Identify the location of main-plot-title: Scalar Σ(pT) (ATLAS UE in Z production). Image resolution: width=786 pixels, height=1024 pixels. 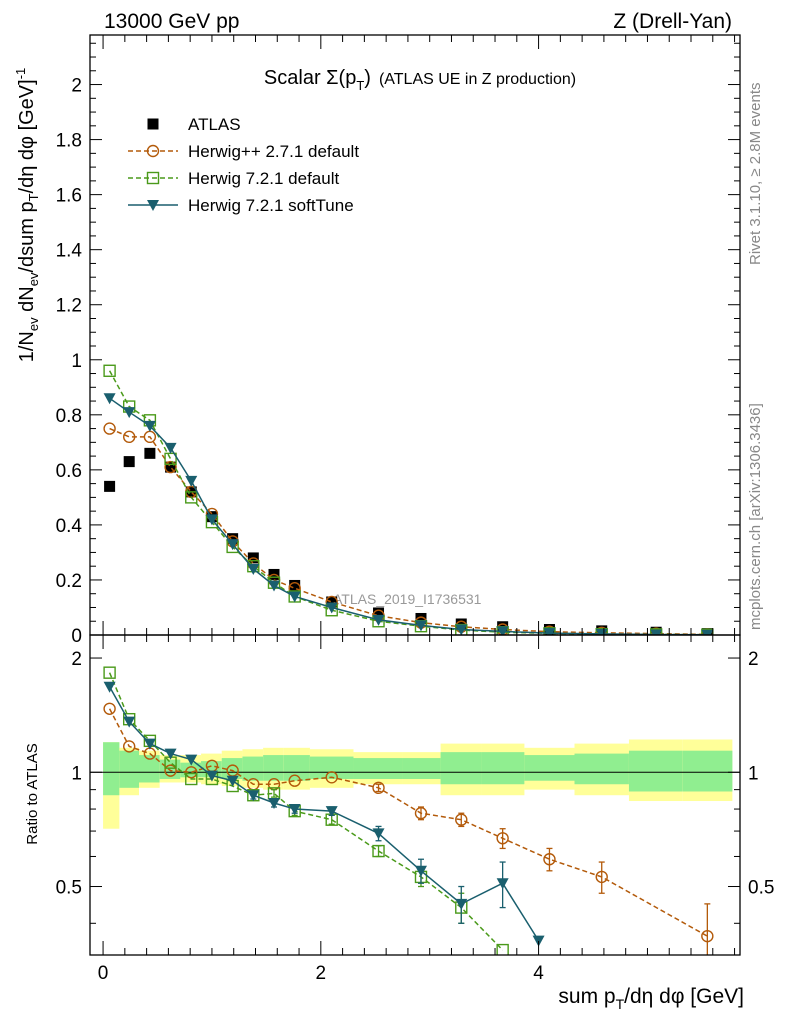
(420, 80).